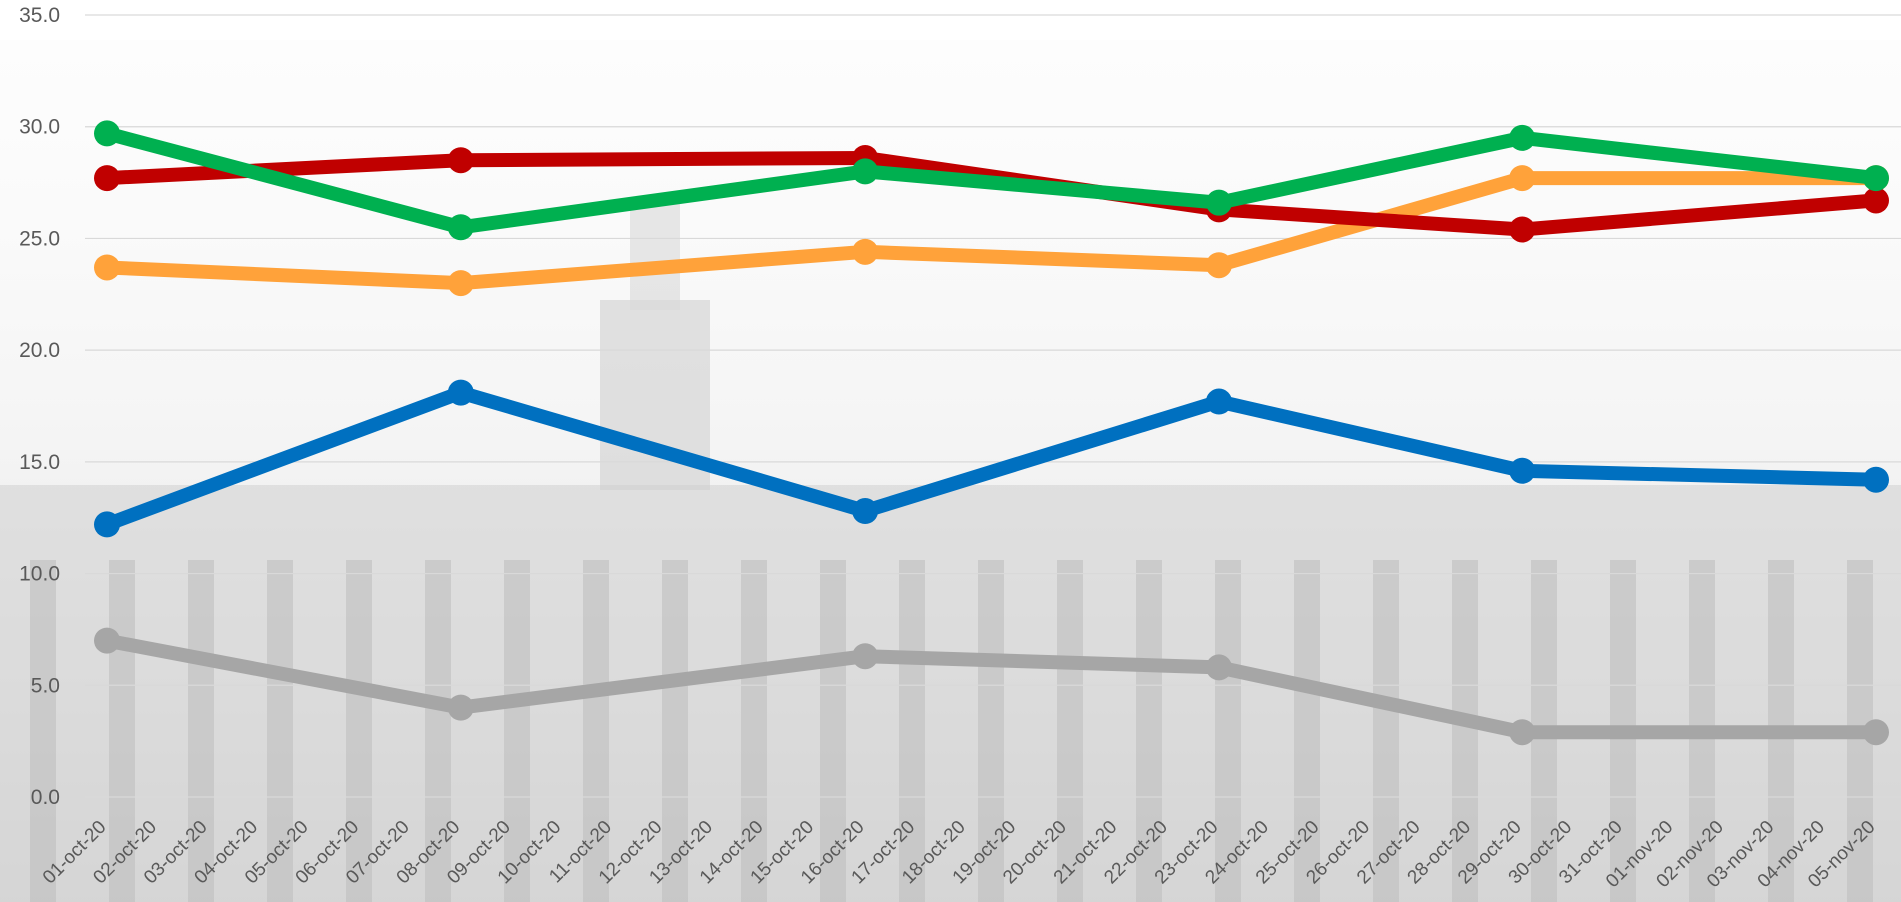  I want to click on y-tick-label: 35.0, so click(39, 15).